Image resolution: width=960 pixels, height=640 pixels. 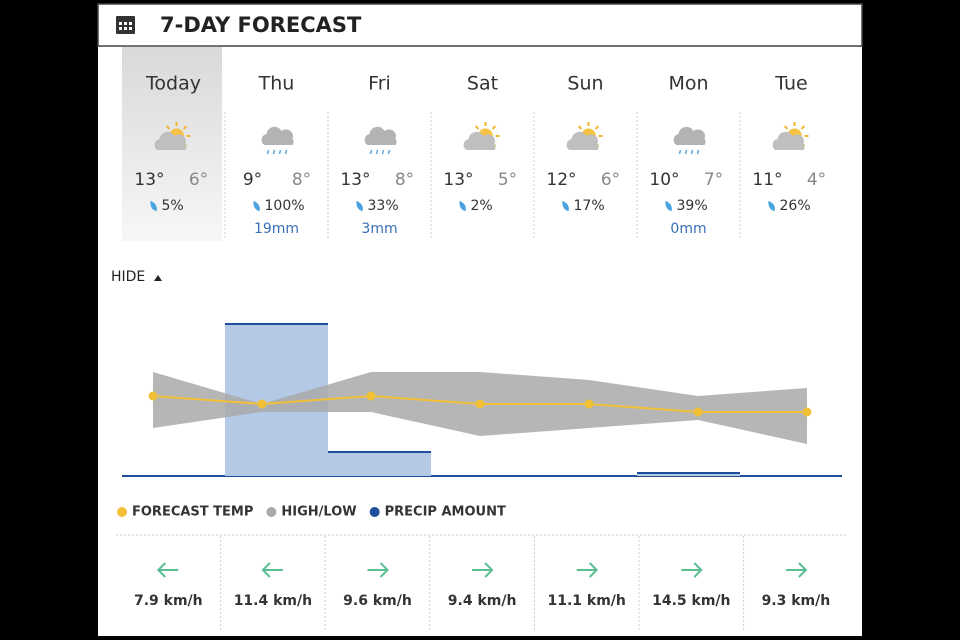 I want to click on day-name: Today, so click(x=173, y=84).